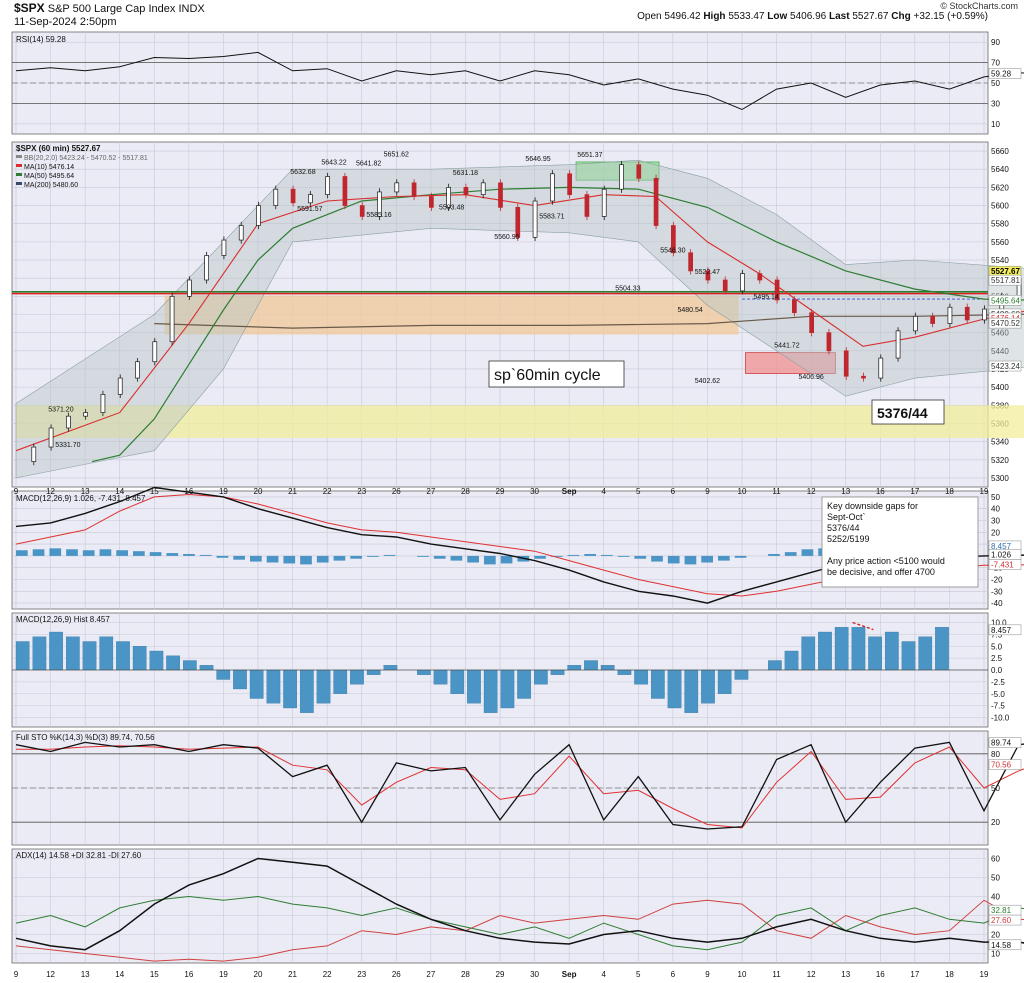 This screenshot has width=1024, height=983. I want to click on price-tick: 5640, so click(1000, 169).